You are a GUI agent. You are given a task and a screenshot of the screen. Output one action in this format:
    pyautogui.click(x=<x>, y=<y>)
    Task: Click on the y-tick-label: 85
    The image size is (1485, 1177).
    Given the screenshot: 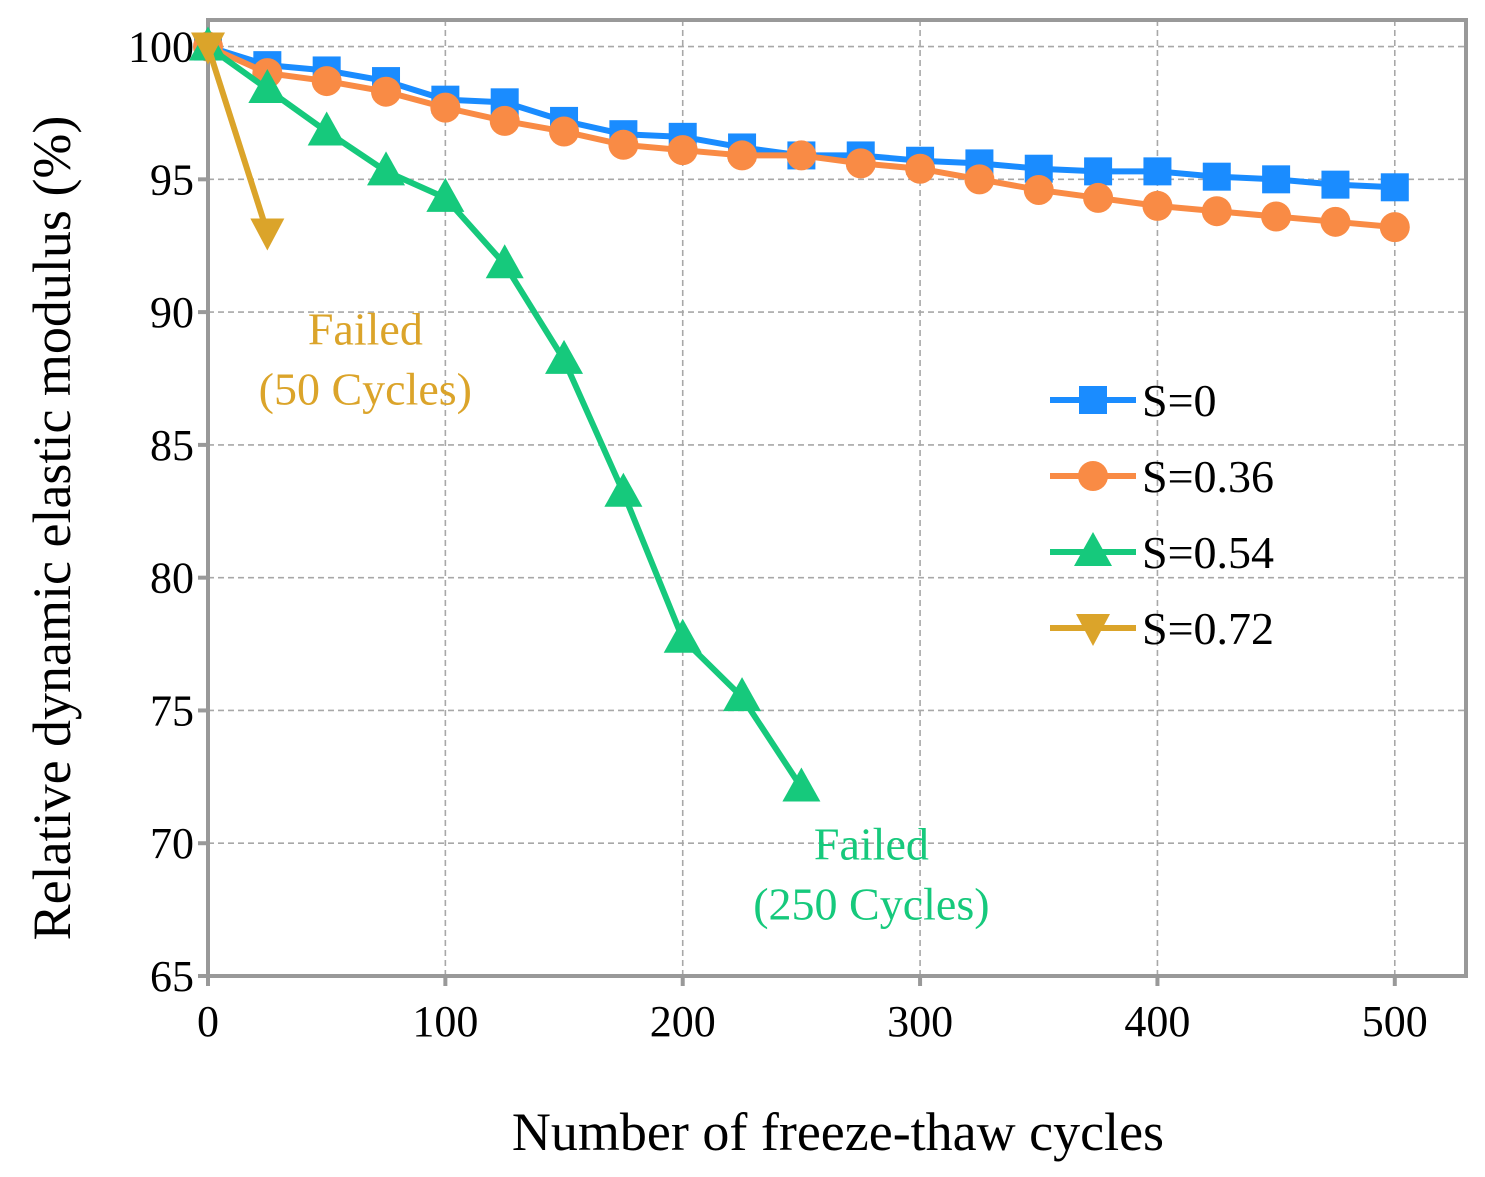 What is the action you would take?
    pyautogui.click(x=172, y=445)
    